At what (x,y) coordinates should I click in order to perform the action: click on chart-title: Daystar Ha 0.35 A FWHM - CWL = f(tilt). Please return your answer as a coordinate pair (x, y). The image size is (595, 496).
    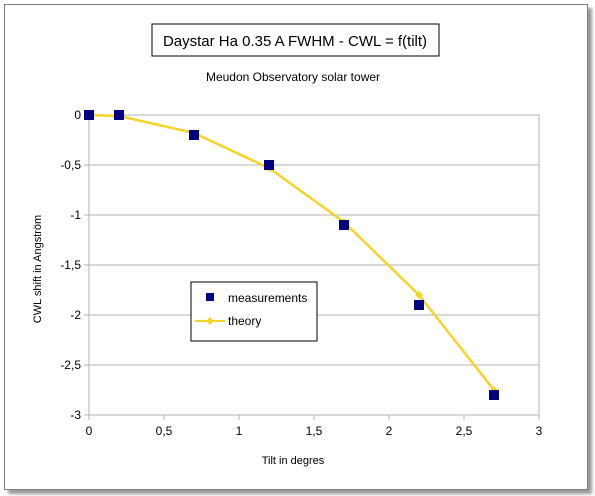
    Looking at the image, I should click on (295, 41).